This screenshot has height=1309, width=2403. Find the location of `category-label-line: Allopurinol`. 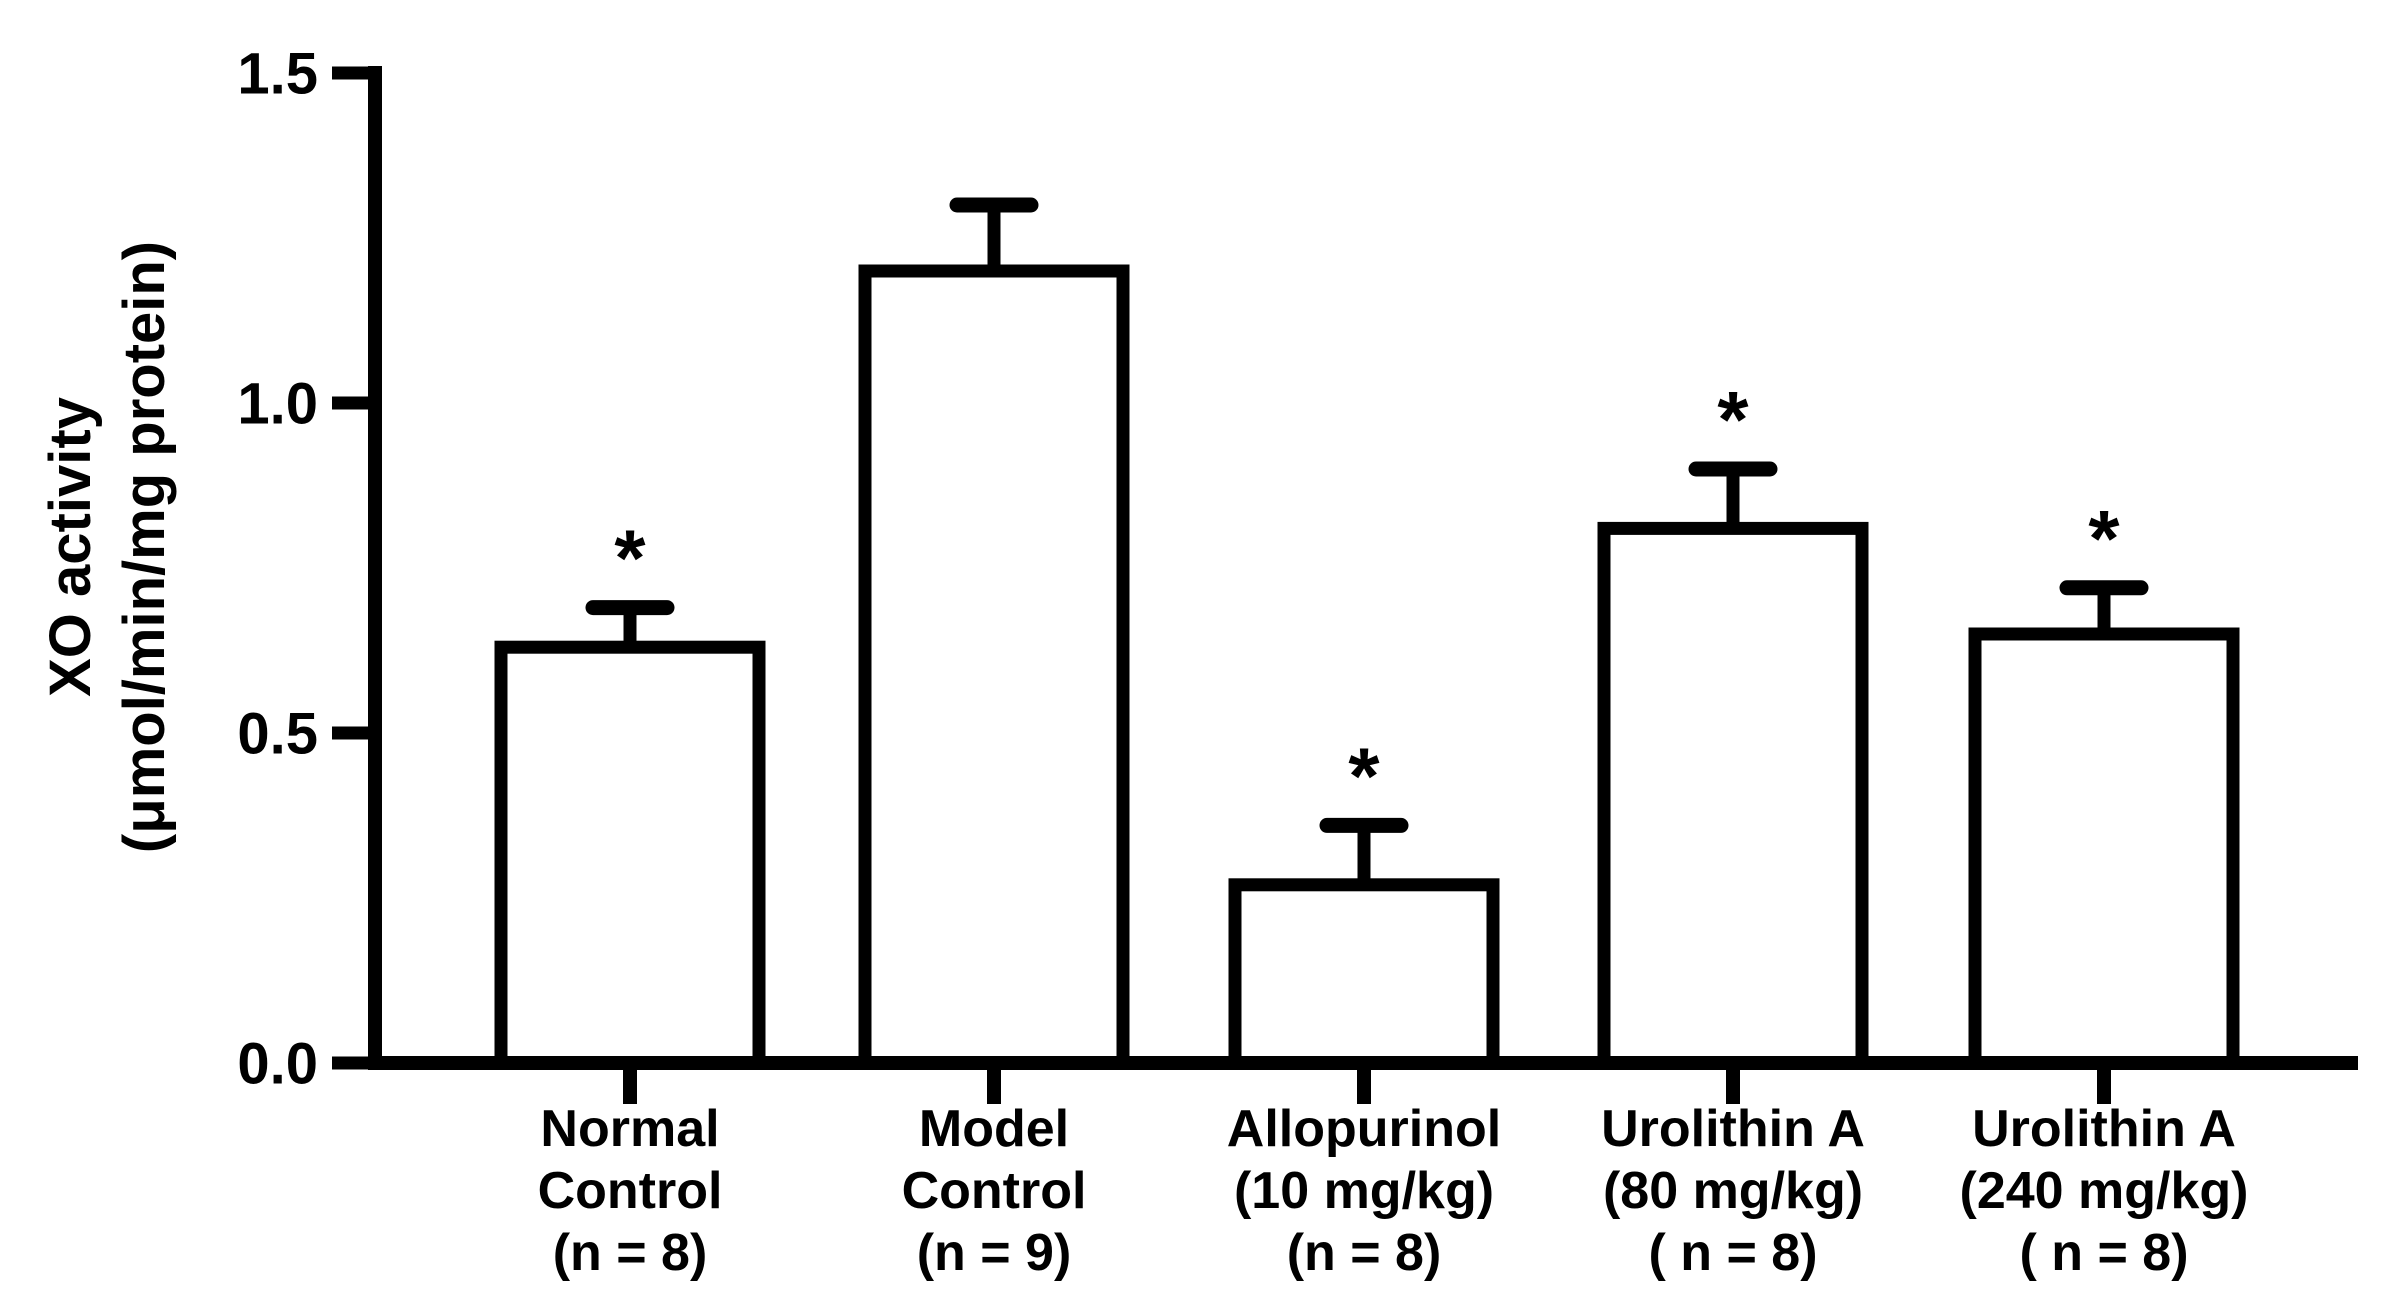

category-label-line: Allopurinol is located at coordinates (1364, 1129).